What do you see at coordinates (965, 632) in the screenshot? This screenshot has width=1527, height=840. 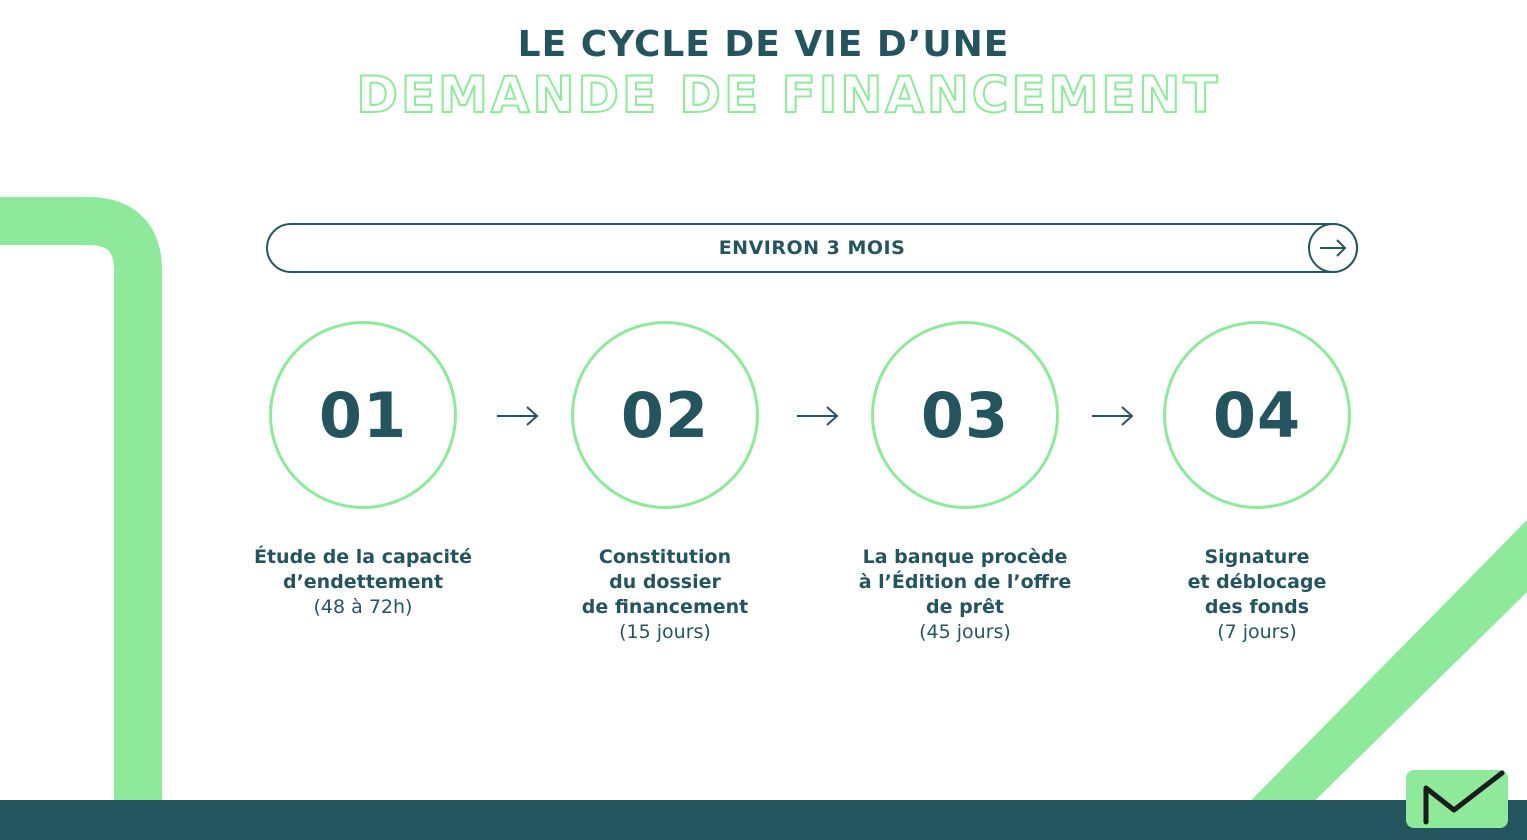 I see `step-duration: (45 jours)` at bounding box center [965, 632].